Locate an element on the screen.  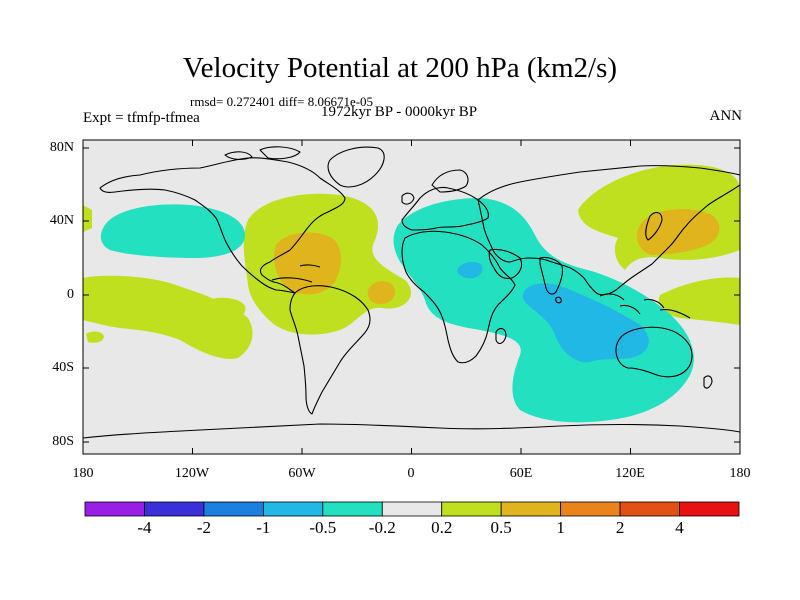
x-tick-label: 60W is located at coordinates (302, 473).